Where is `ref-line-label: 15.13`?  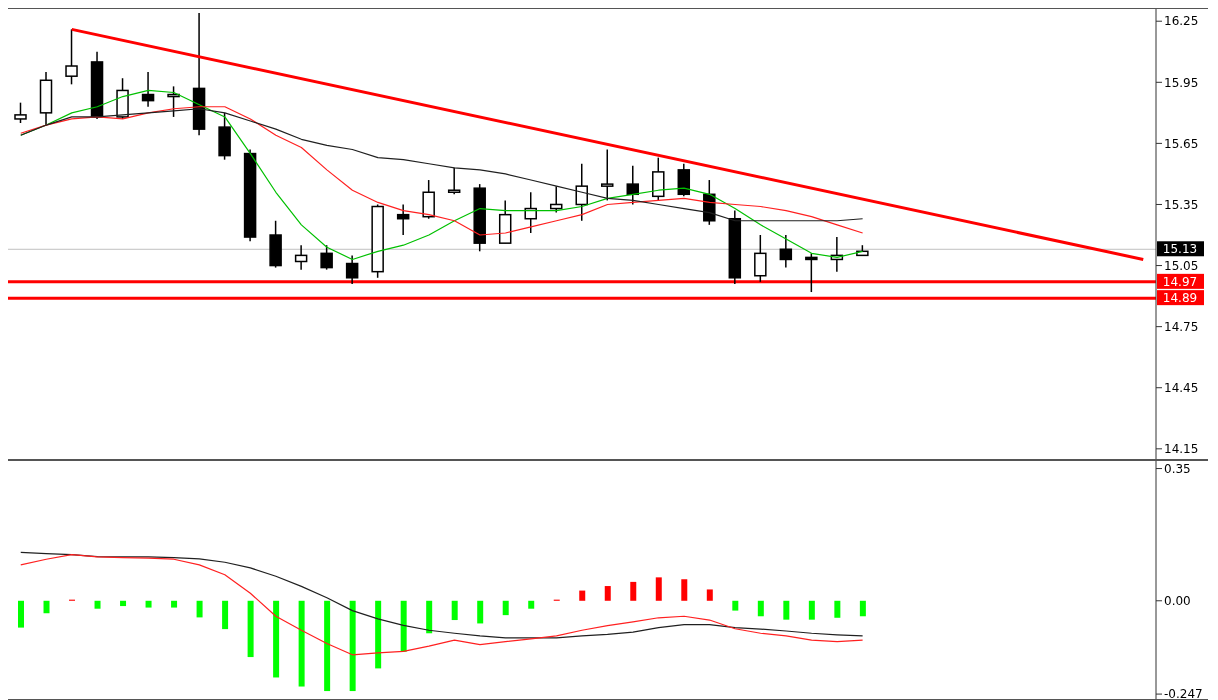 ref-line-label: 15.13 is located at coordinates (1180, 249).